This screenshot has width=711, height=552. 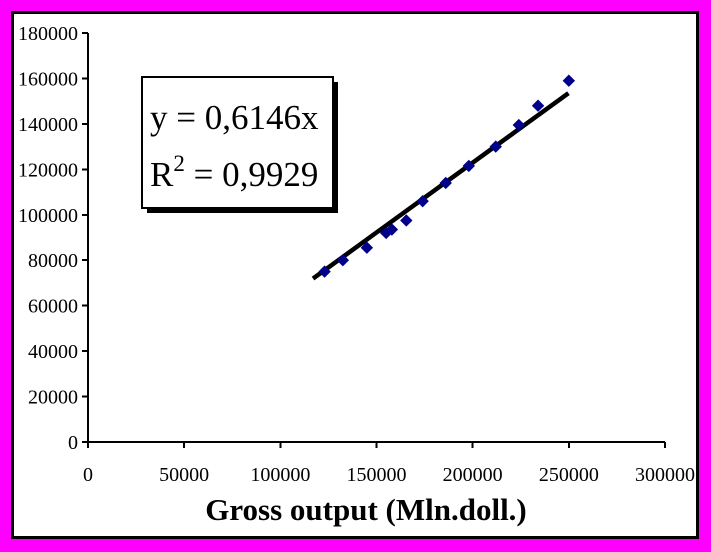 What do you see at coordinates (48, 79) in the screenshot?
I see `y-tick-label: 160000` at bounding box center [48, 79].